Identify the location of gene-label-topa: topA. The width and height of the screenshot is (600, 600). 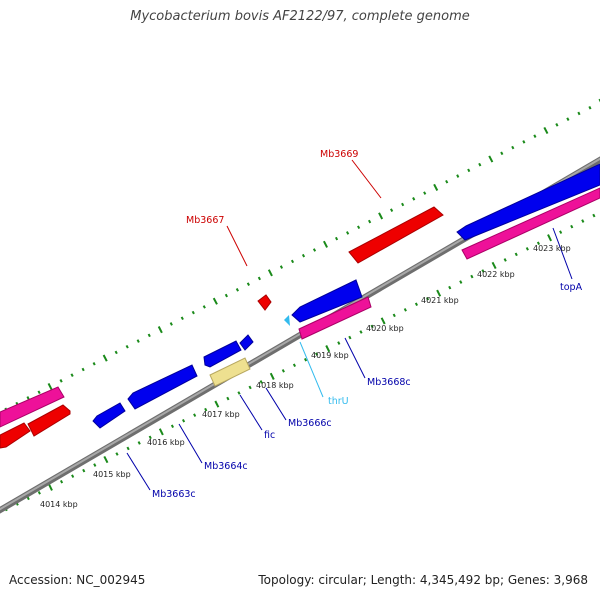
(571, 287).